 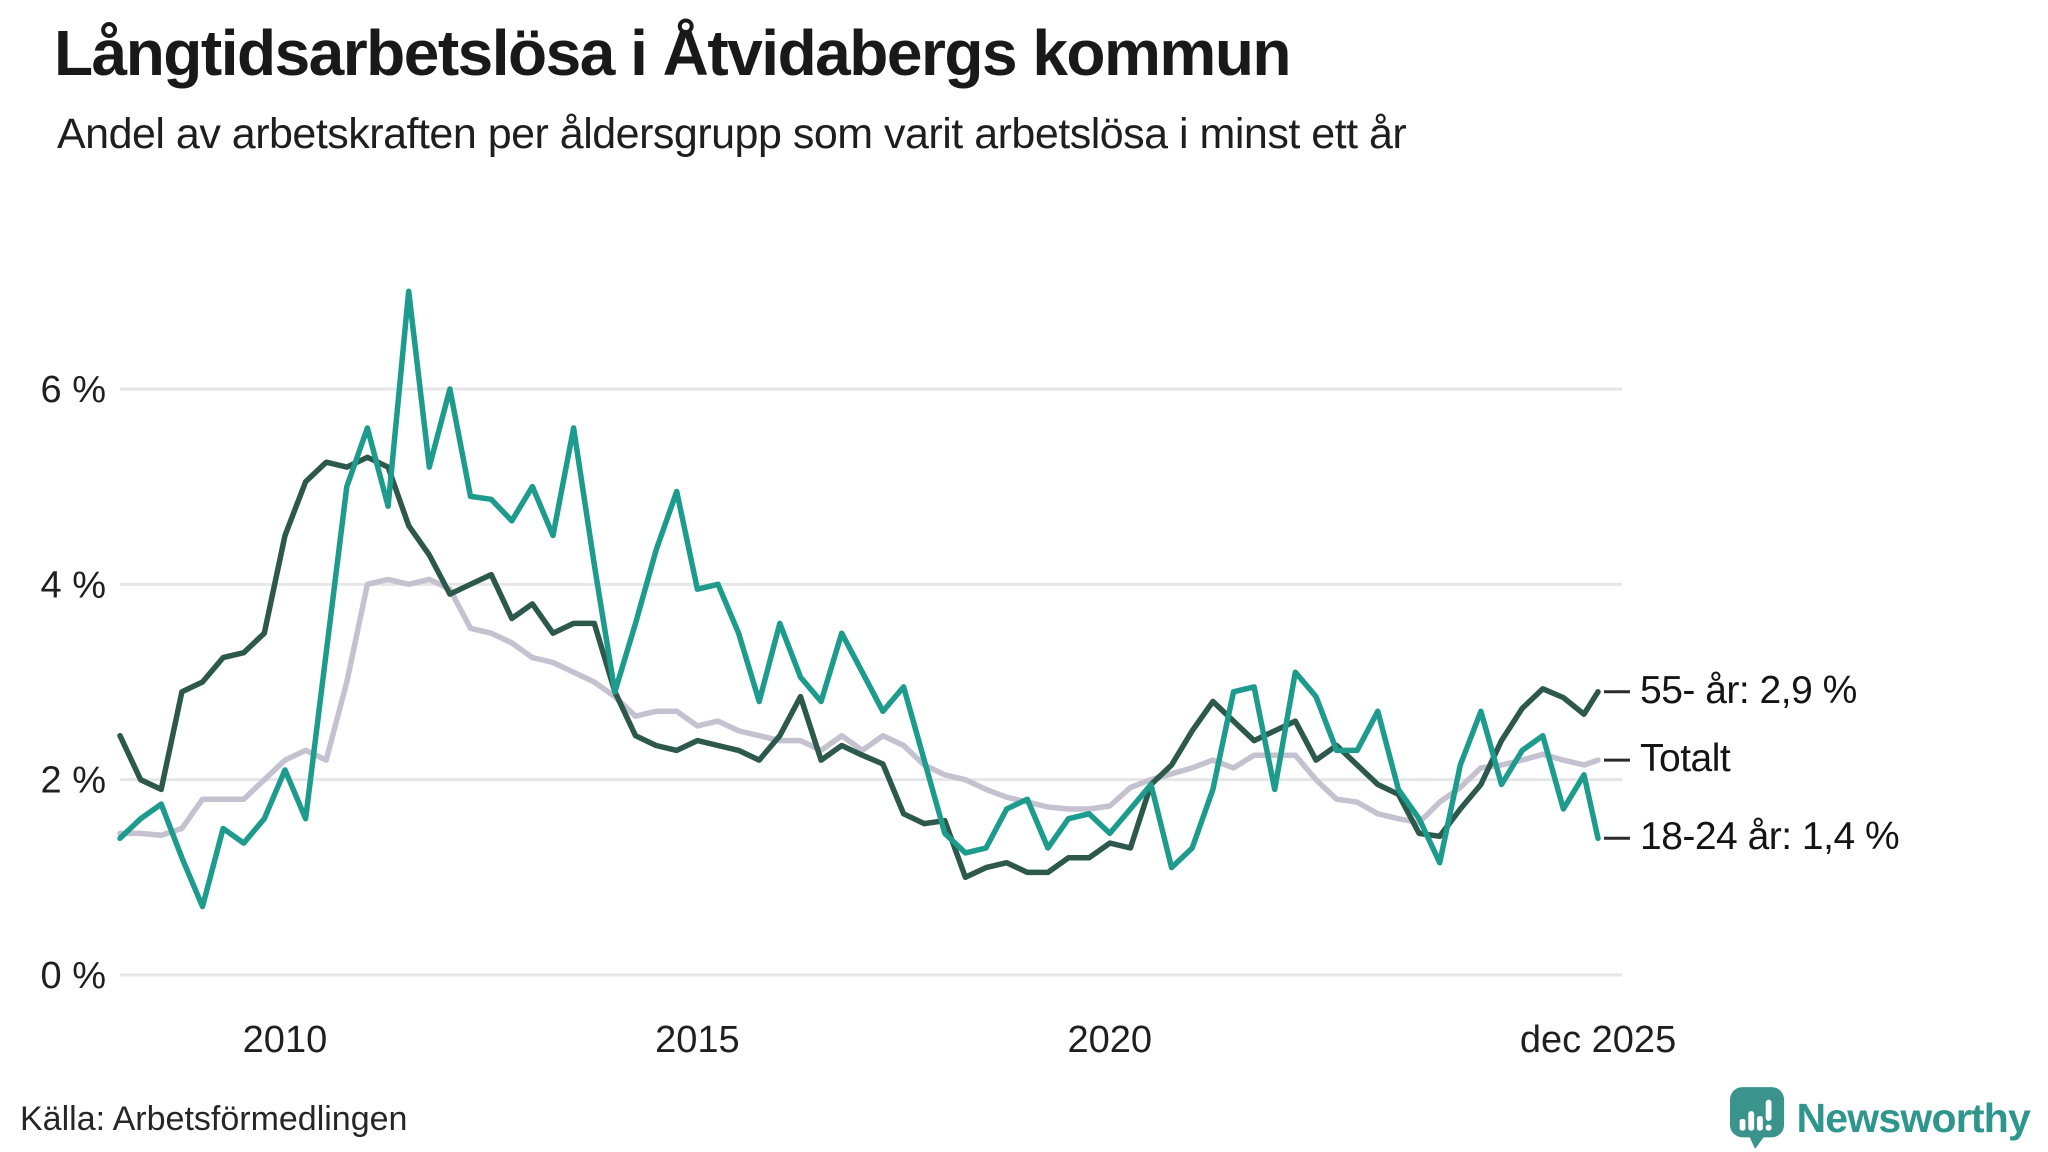 What do you see at coordinates (1748, 690) in the screenshot?
I see `series-end-label-55: 55- år: 2,9 %` at bounding box center [1748, 690].